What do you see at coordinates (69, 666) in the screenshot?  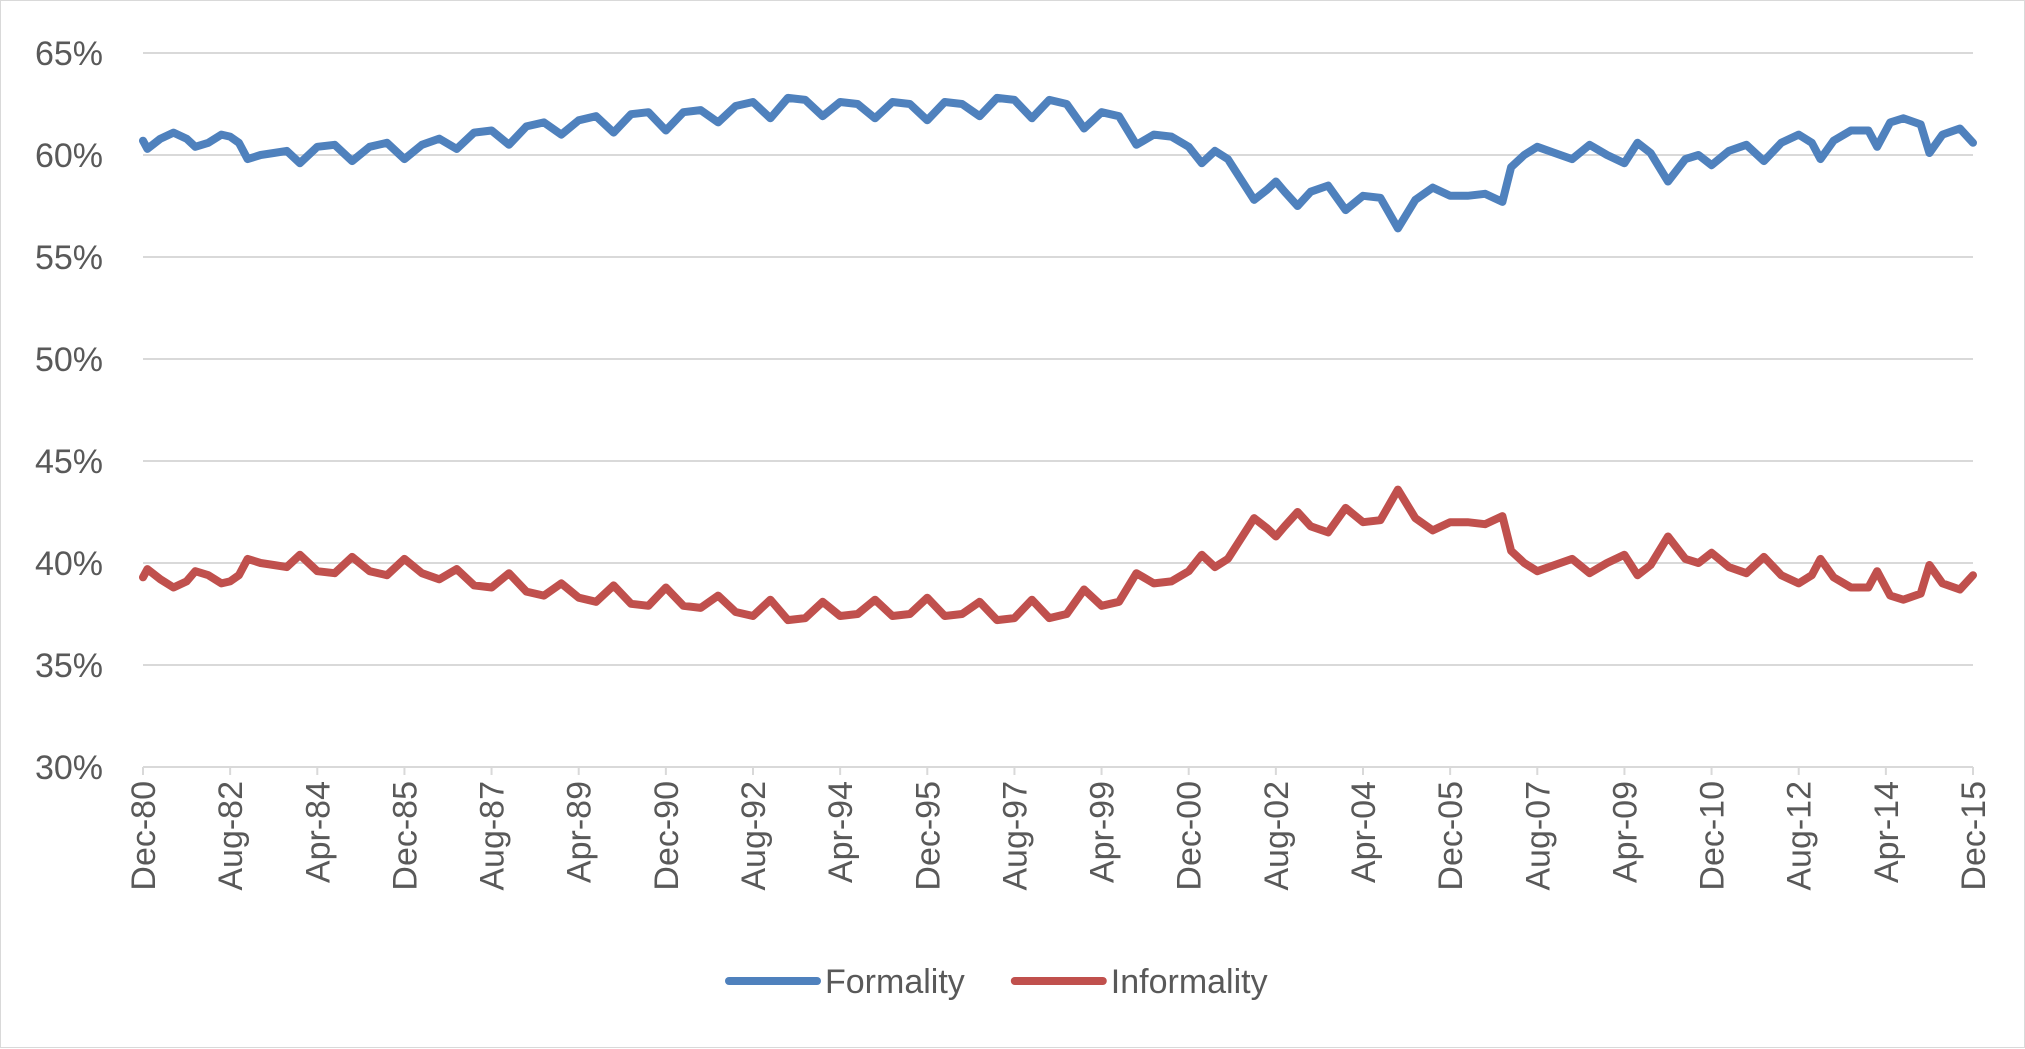 I see `y-tick-label: 35%` at bounding box center [69, 666].